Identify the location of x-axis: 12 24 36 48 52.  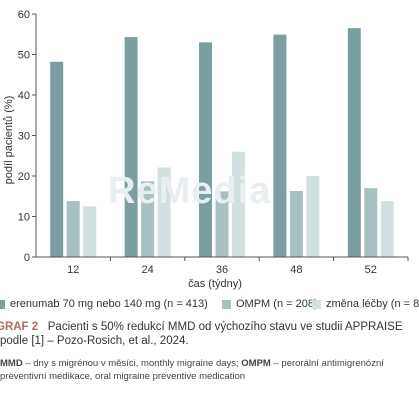
(222, 266).